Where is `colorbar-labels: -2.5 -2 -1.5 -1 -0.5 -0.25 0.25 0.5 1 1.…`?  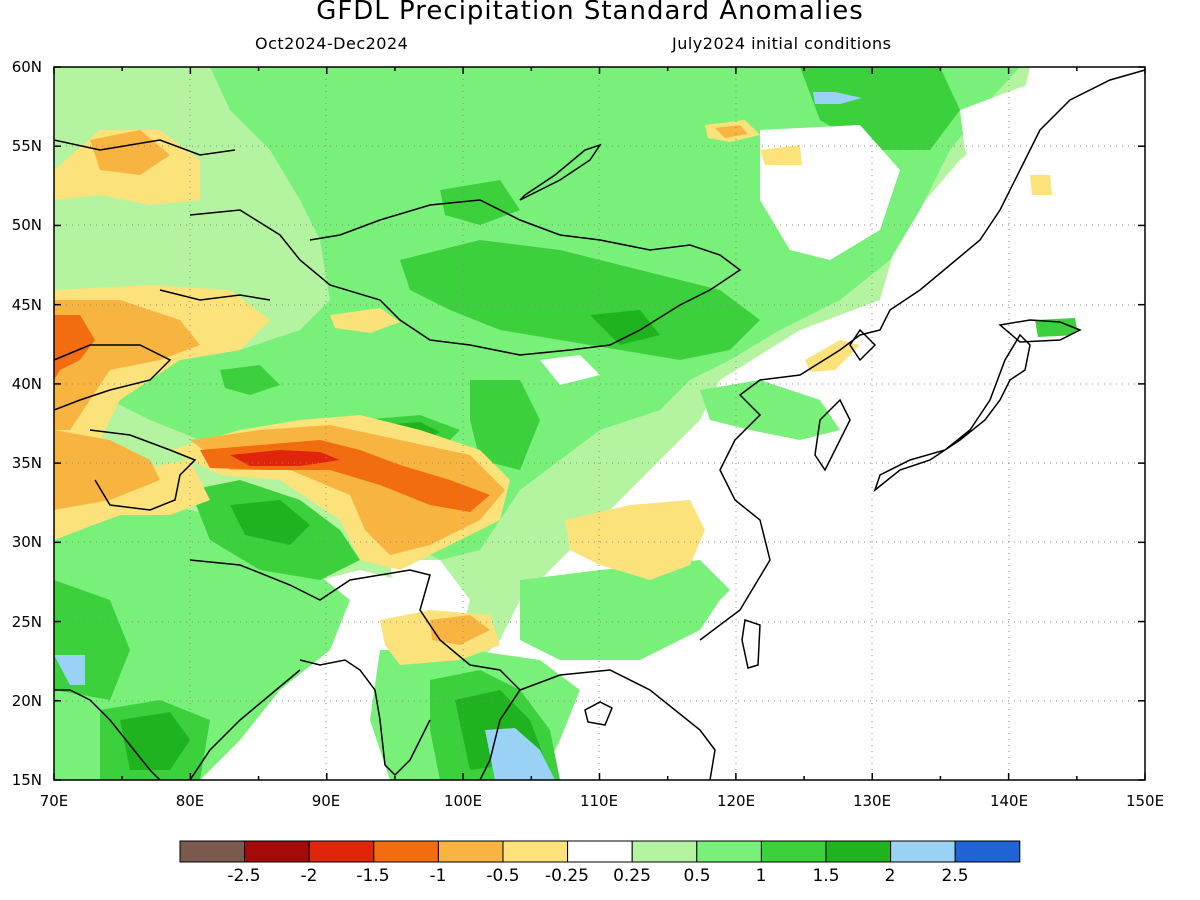
colorbar-labels: -2.5 -2 -1.5 -1 -0.5 -0.25 0.25 0.5 1 1.… is located at coordinates (597, 876).